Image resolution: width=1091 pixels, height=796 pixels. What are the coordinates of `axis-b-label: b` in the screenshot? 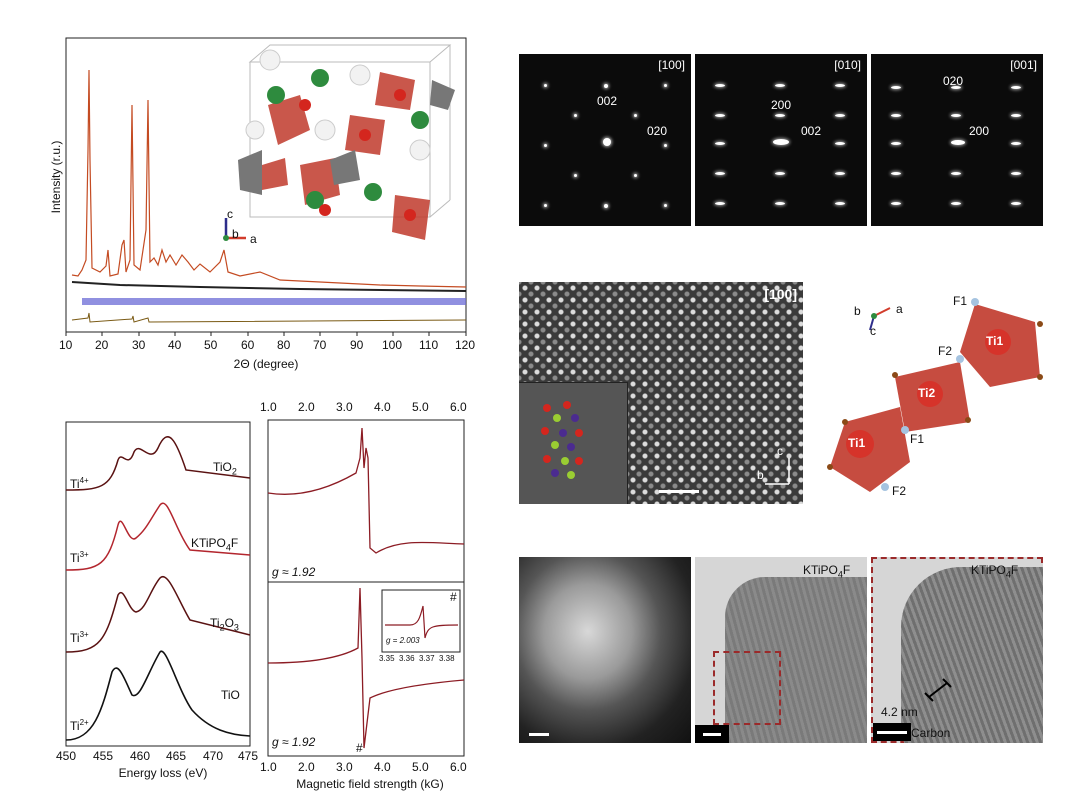 It's located at (235, 234).